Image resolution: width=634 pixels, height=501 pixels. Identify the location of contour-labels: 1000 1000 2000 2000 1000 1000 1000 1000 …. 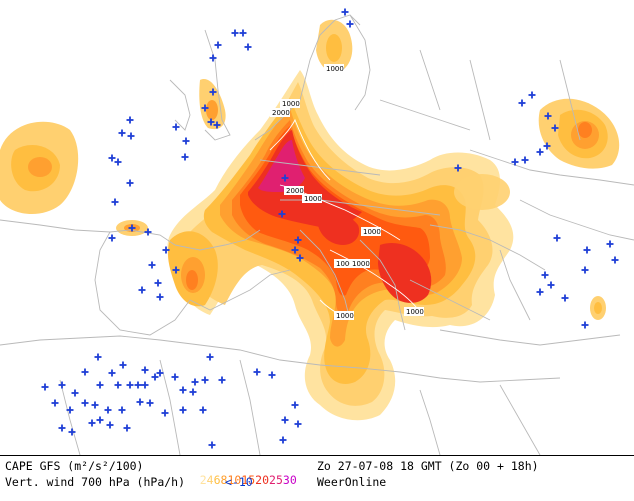
(347, 192).